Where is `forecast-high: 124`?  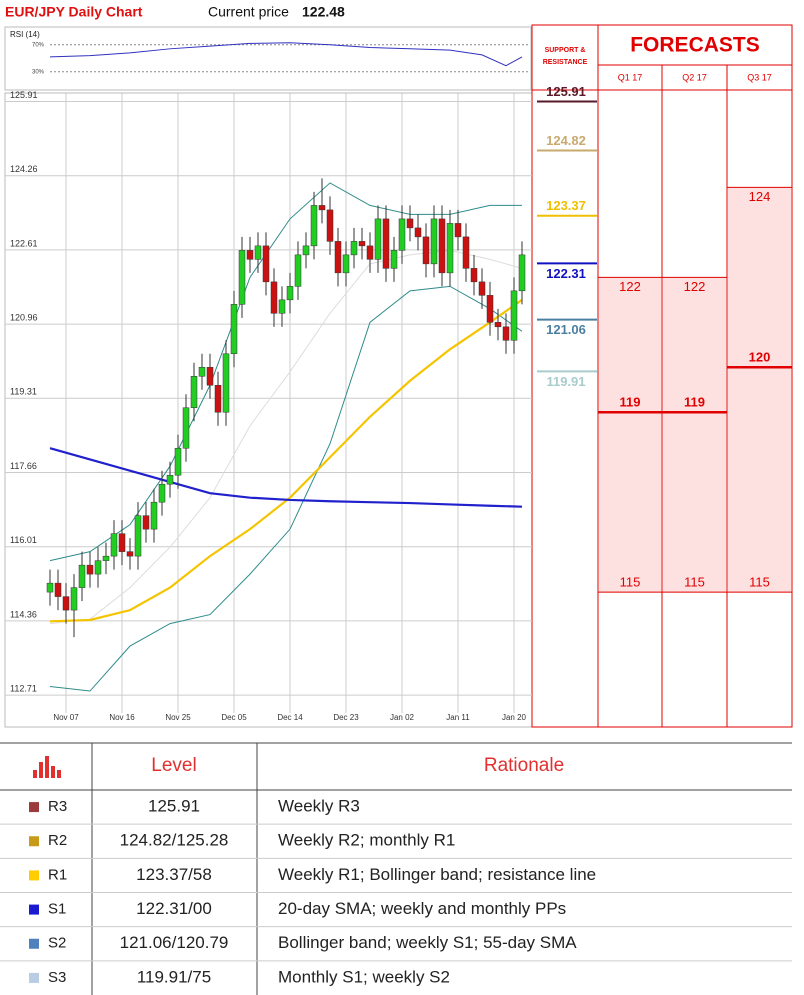 forecast-high: 124 is located at coordinates (760, 196).